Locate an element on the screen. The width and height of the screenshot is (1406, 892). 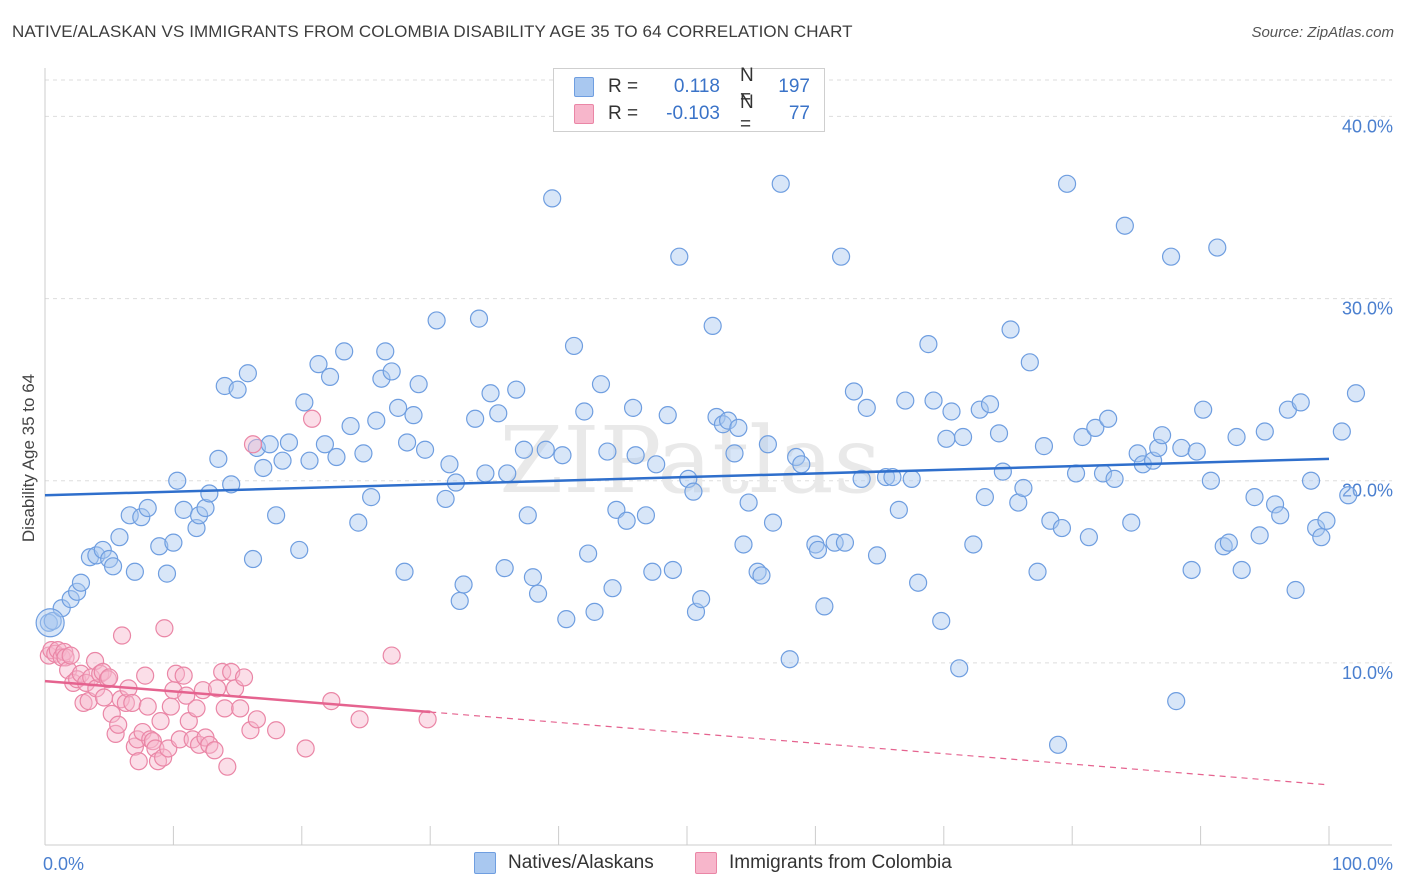
y-tick-label: 30.0% is located at coordinates (1367, 309).